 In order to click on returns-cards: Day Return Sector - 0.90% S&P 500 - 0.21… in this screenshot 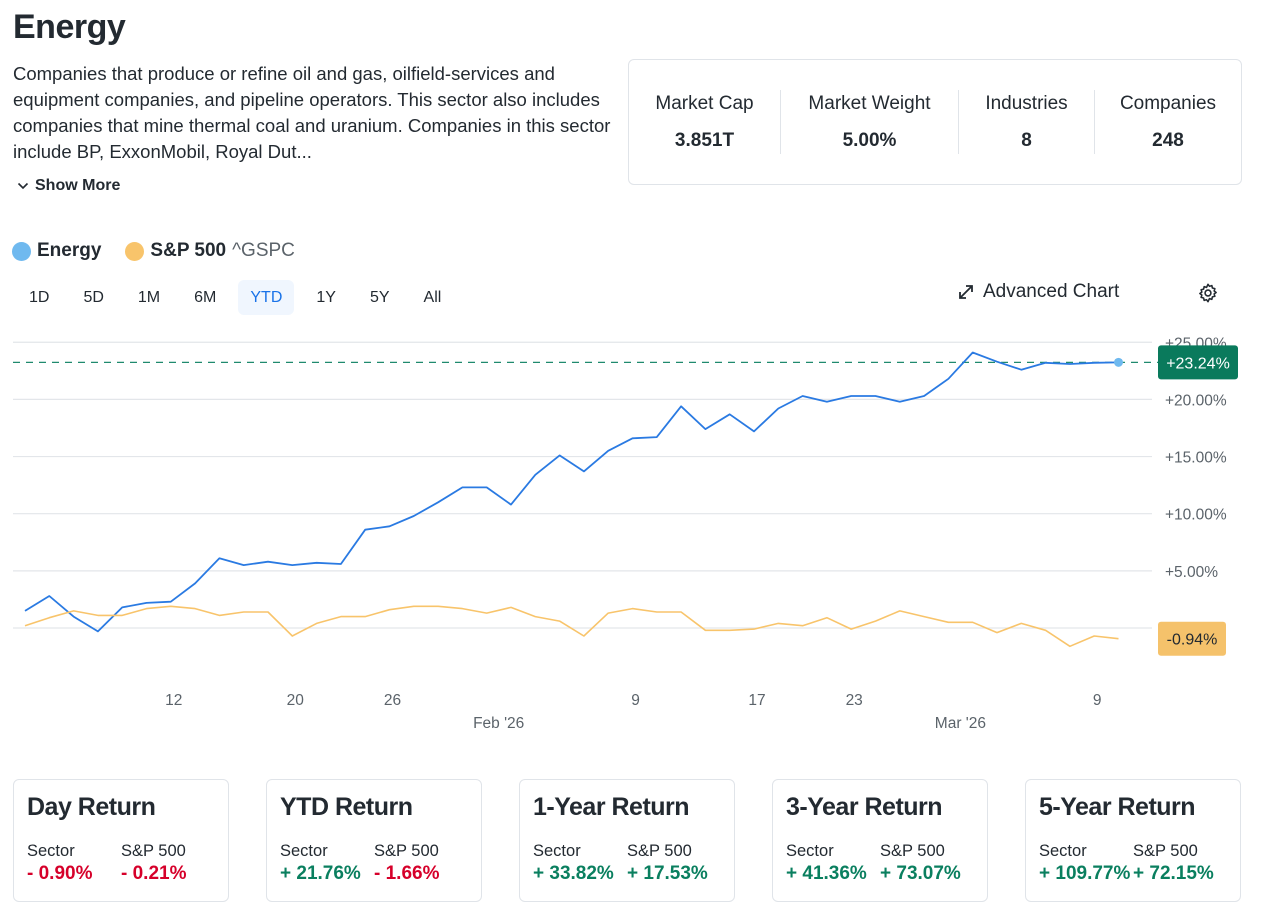, I will do `click(627, 840)`.